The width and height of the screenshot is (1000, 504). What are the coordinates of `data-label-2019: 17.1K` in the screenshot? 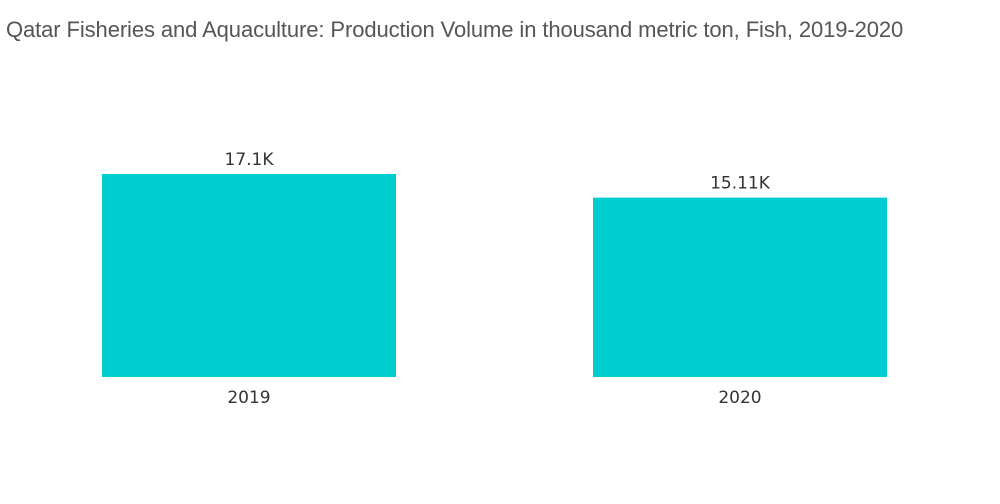 It's located at (250, 160).